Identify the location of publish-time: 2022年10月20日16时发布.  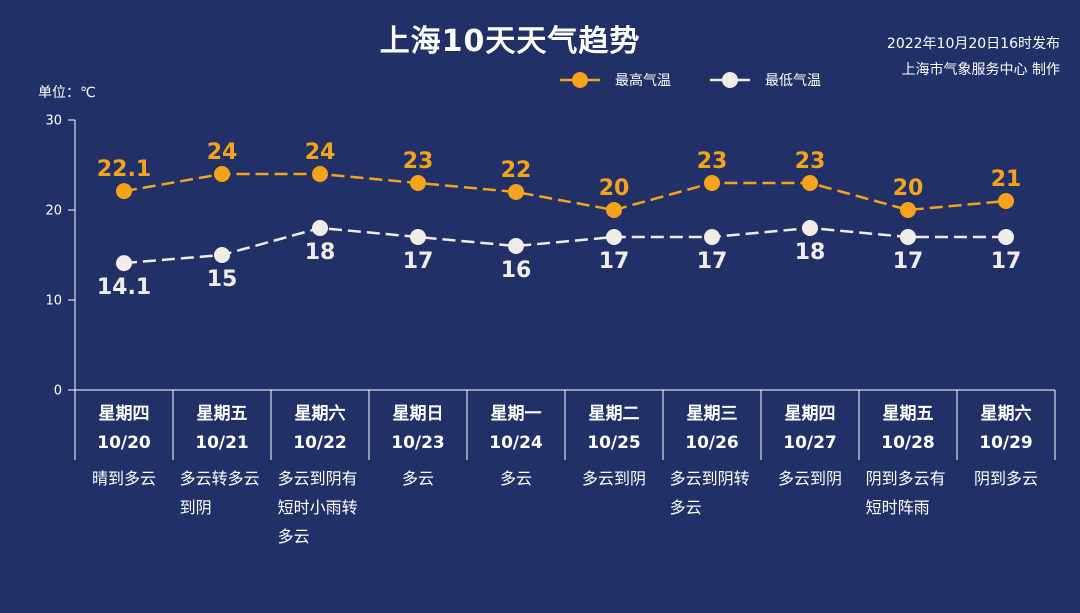
(973, 44).